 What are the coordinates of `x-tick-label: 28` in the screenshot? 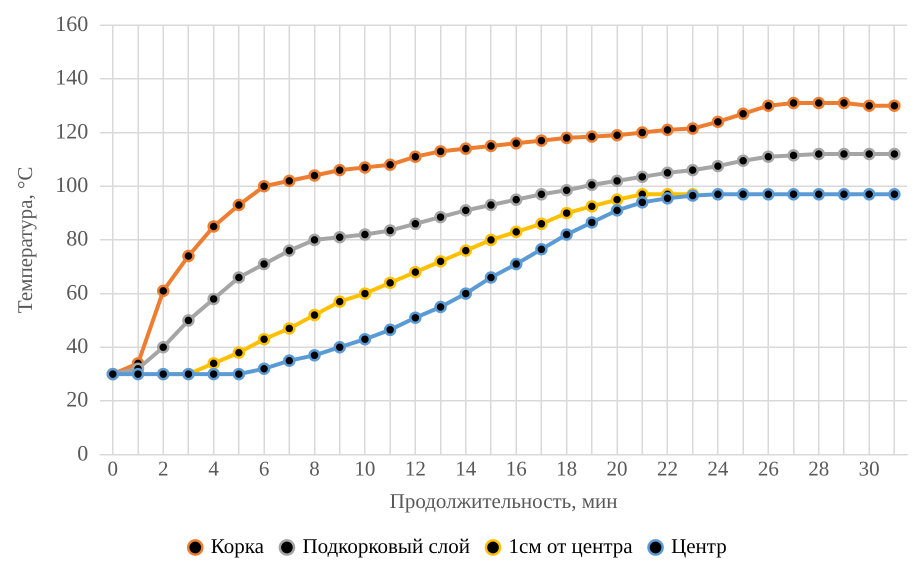 It's located at (819, 468).